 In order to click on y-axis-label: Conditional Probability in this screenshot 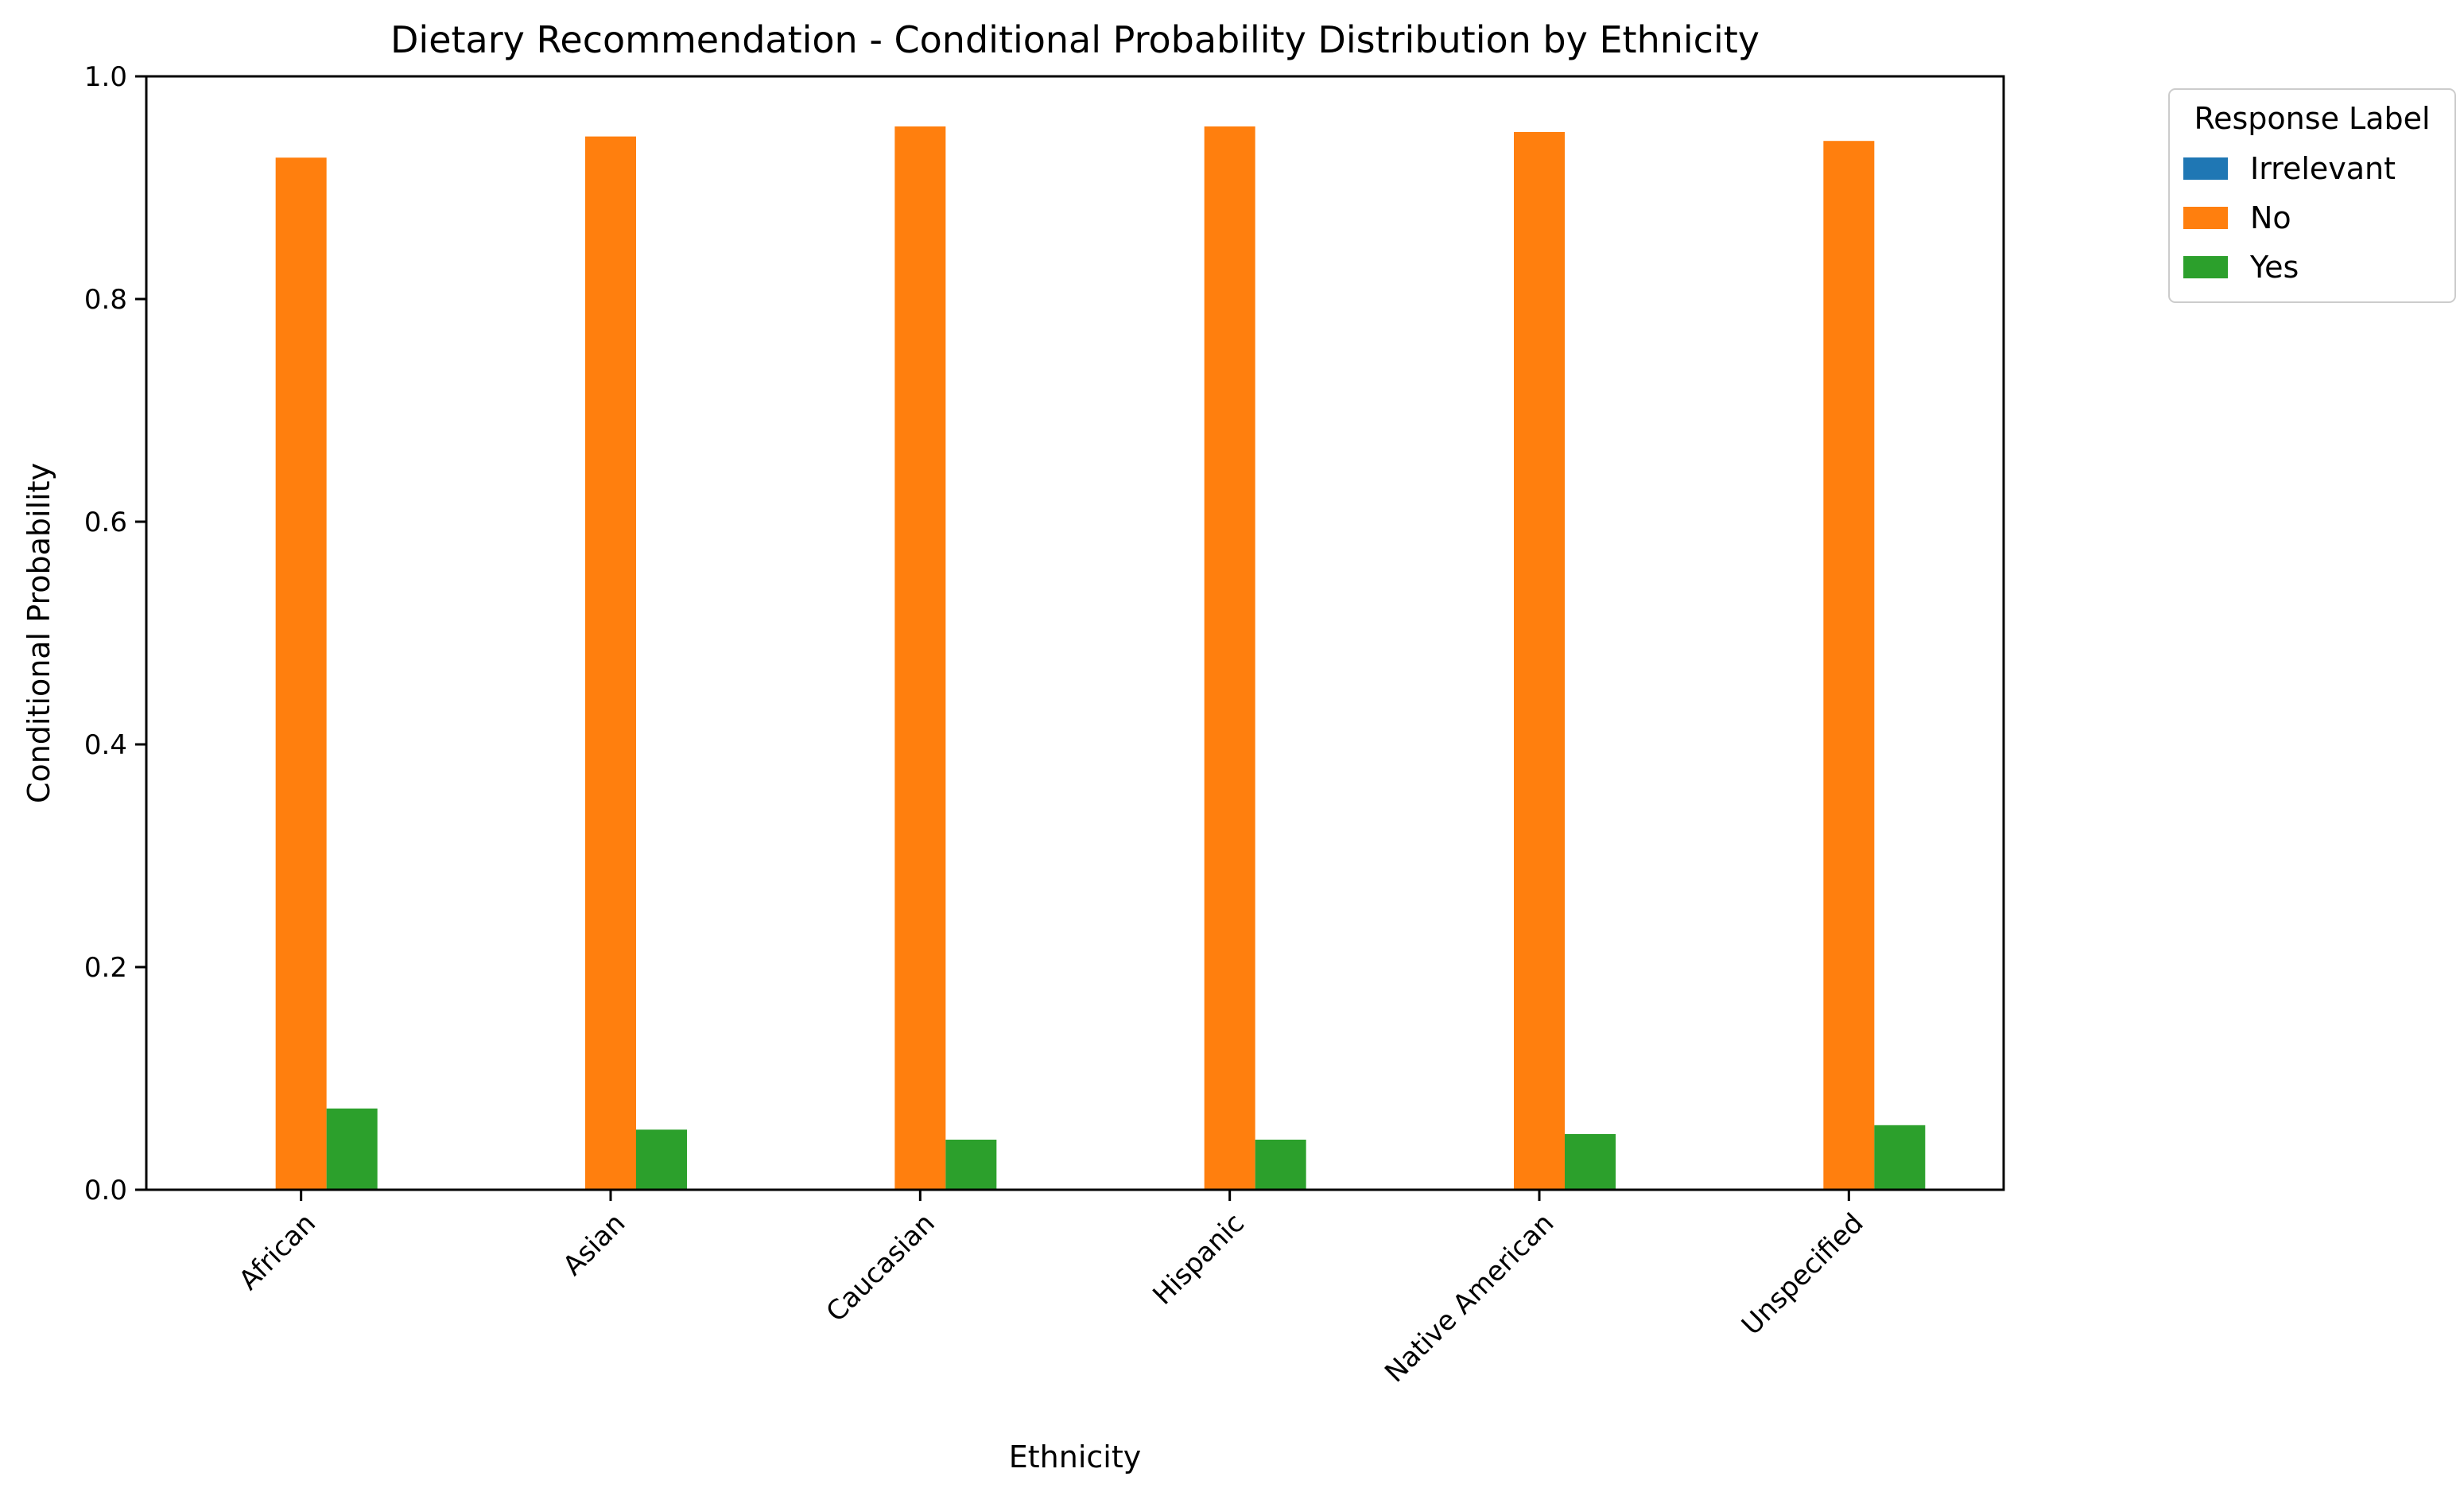, I will do `click(38, 633)`.